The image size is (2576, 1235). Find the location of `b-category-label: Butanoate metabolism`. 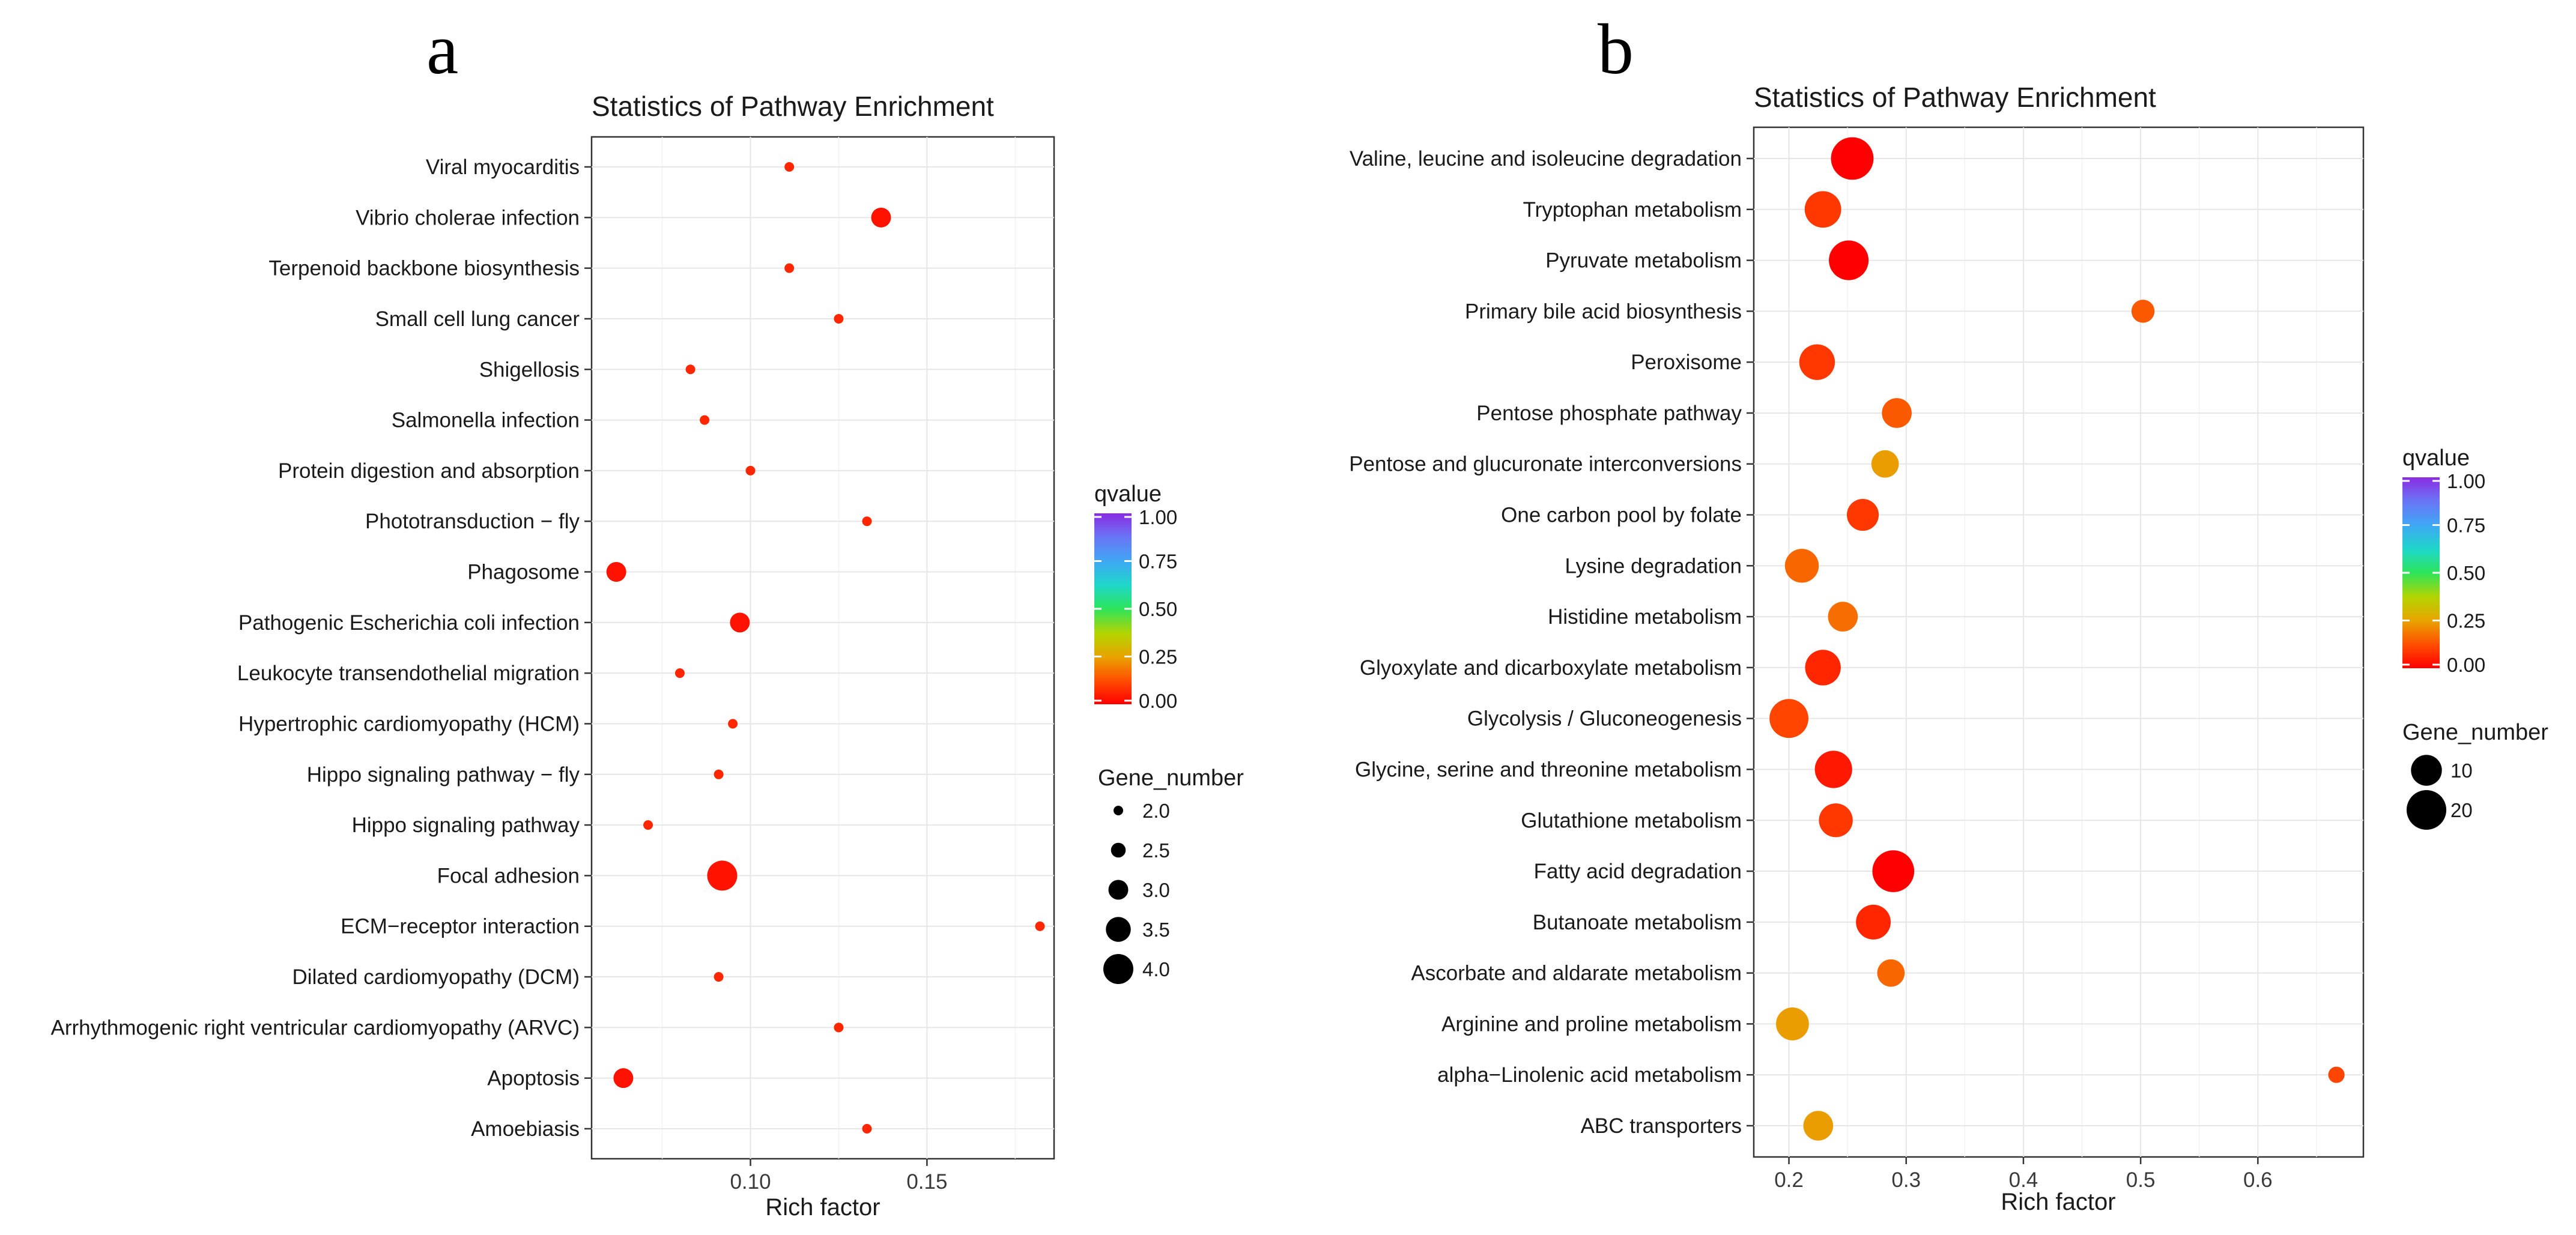

b-category-label: Butanoate metabolism is located at coordinates (1637, 922).